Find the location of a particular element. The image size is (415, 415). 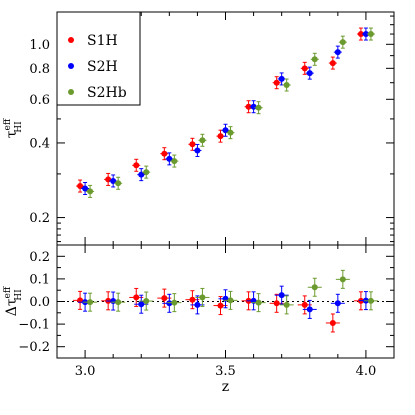

bottom-series-s2hb is located at coordinates (230, 292).